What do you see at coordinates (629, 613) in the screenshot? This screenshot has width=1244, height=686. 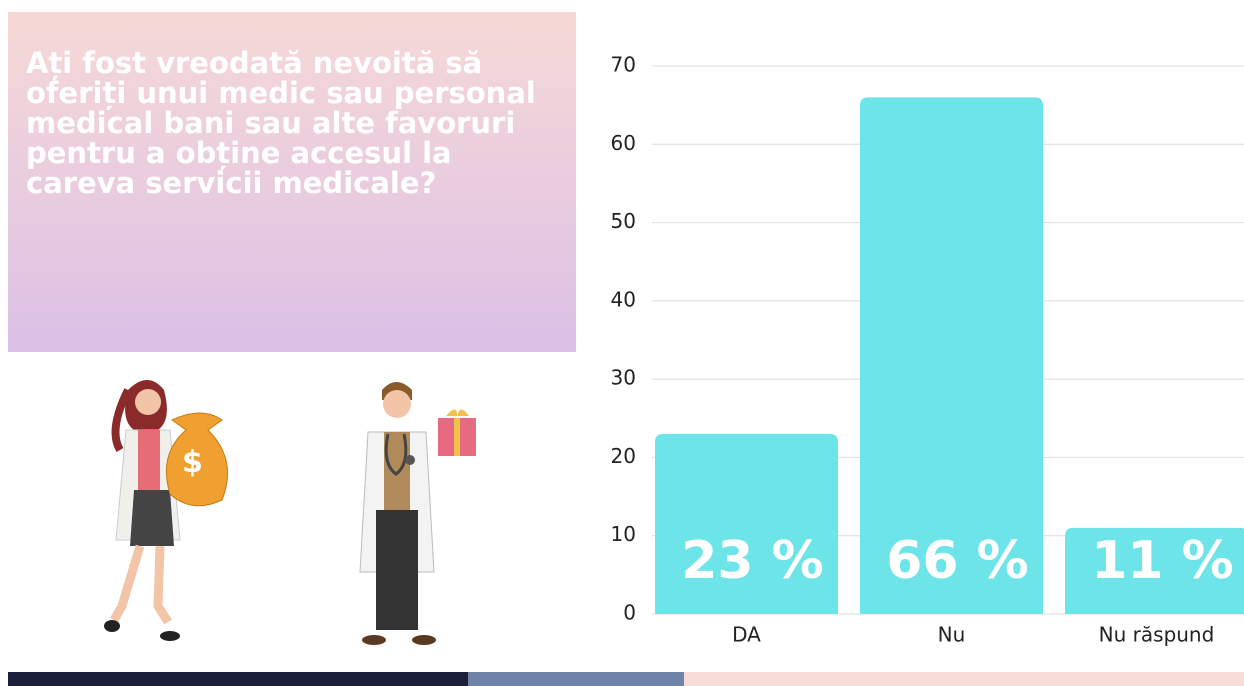 I see `y-tick-label: 0` at bounding box center [629, 613].